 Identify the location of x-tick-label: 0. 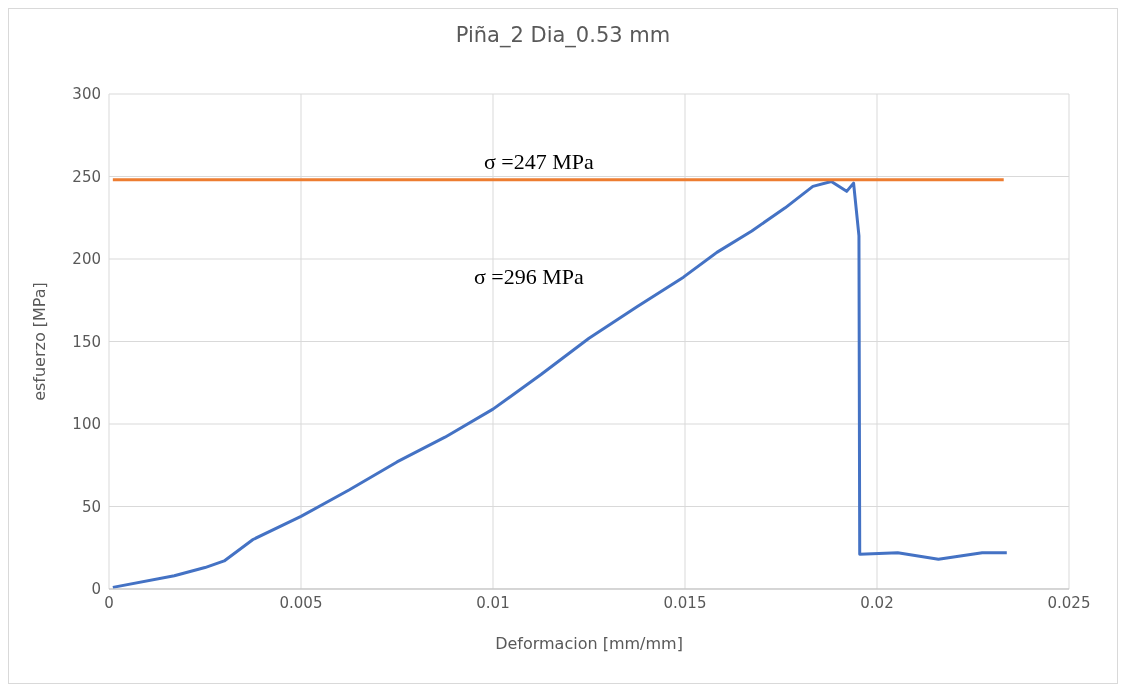
(109, 602).